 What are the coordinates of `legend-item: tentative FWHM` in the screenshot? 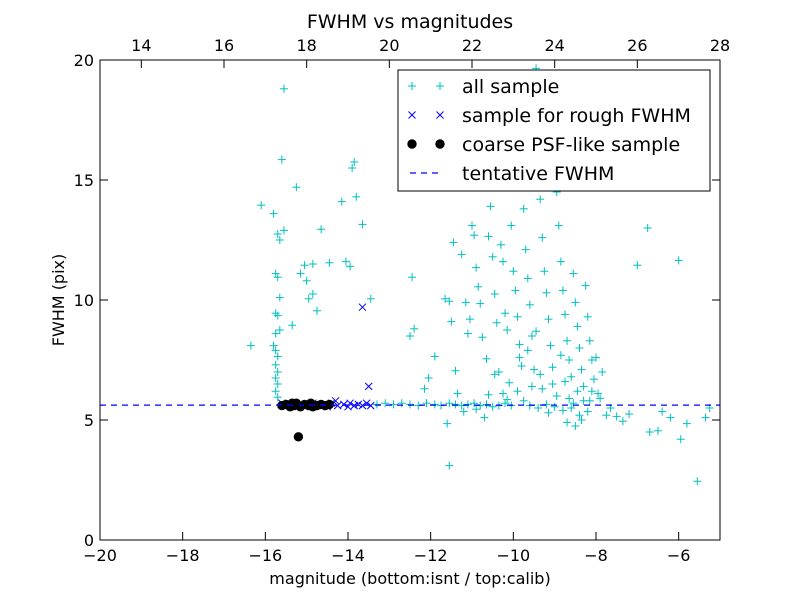 It's located at (512, 174).